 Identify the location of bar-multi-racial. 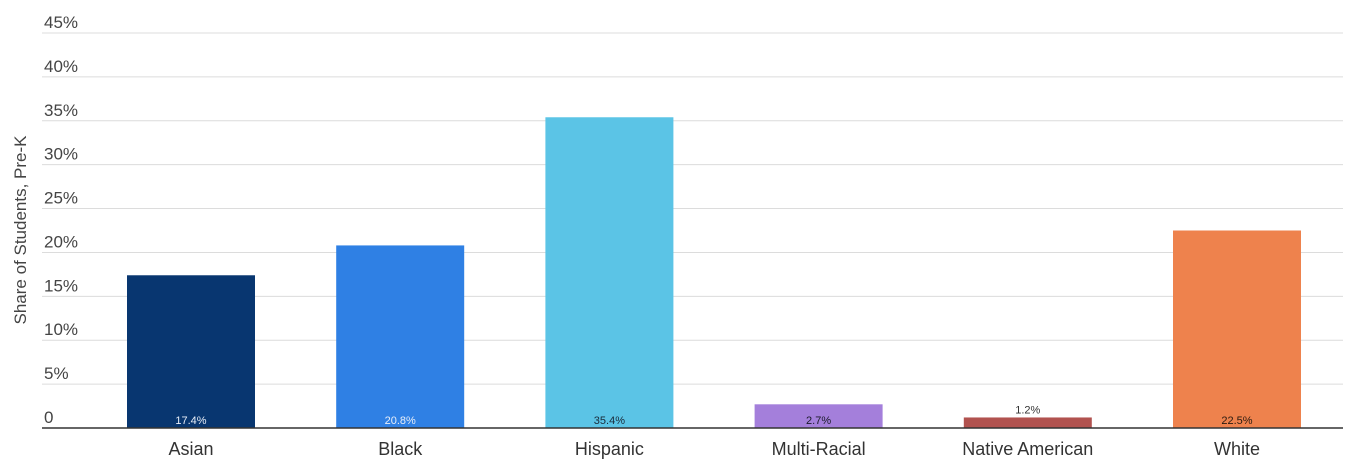
(818, 416).